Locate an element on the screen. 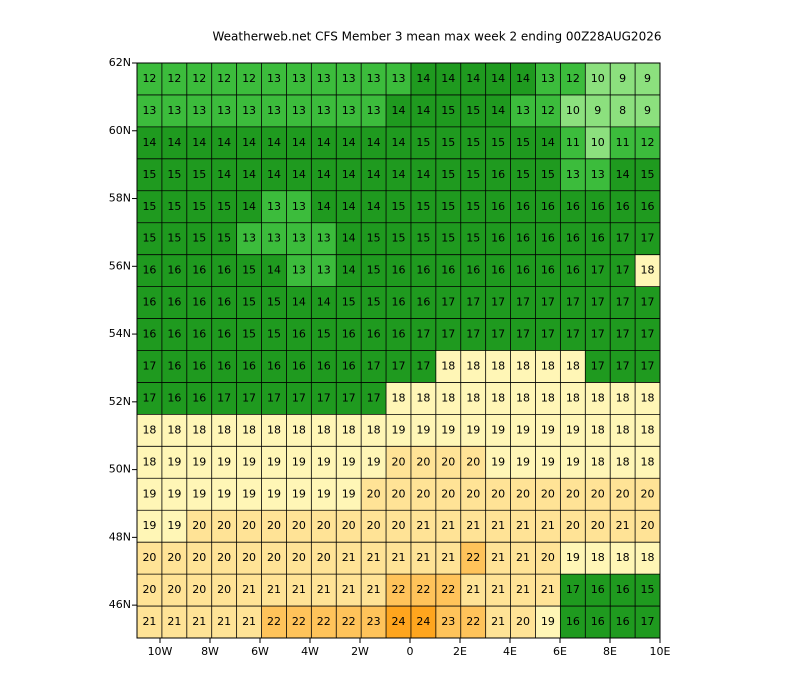 The width and height of the screenshot is (800, 700). cell-value: 8 is located at coordinates (622, 110).